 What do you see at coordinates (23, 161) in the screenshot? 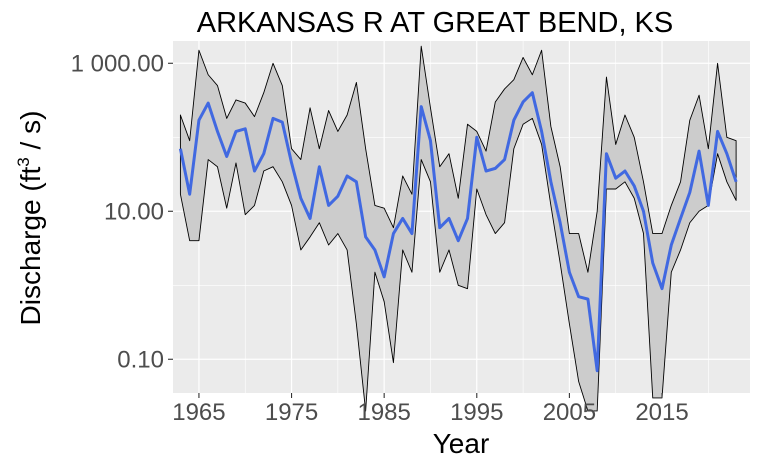
I see `y-axis-title-unit-sup: 3` at bounding box center [23, 161].